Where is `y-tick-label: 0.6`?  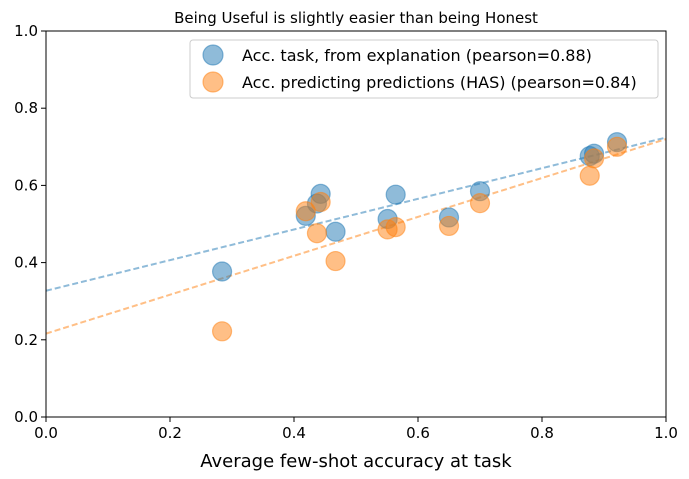
y-tick-label: 0.6 is located at coordinates (26, 185).